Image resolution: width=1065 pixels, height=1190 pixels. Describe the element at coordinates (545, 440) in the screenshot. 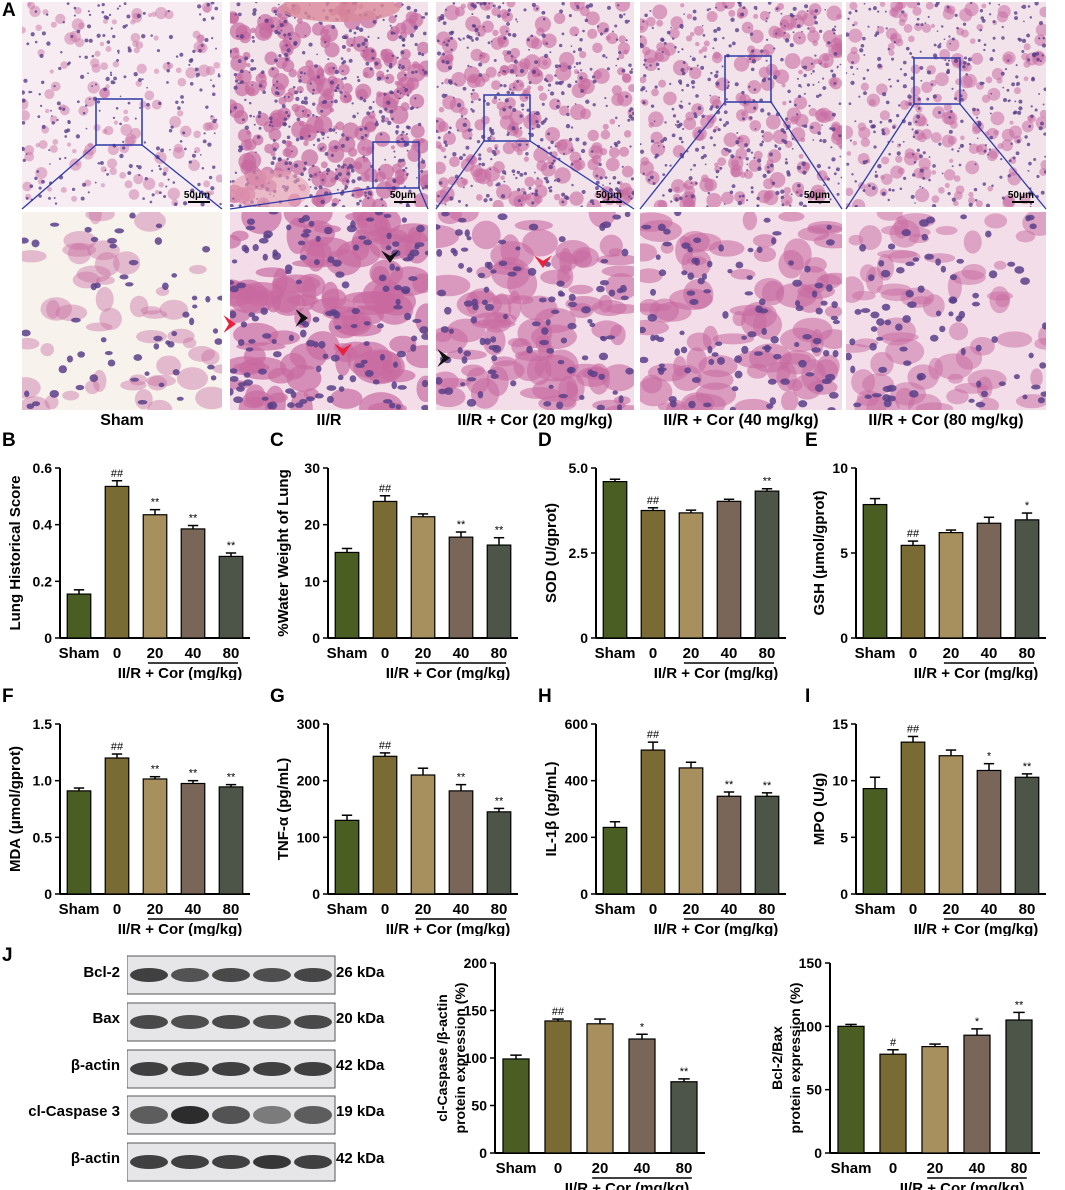

I see `panel-label-d: D` at that location.